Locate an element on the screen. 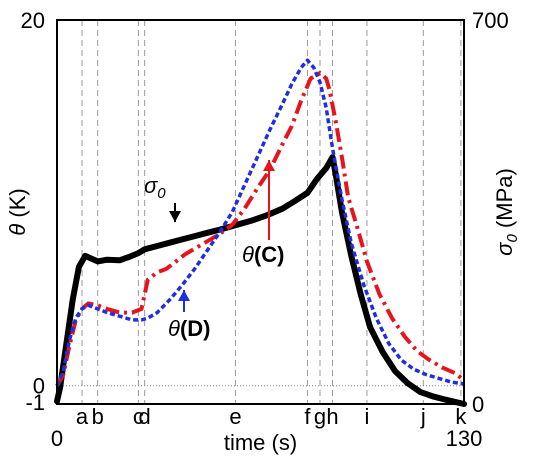 Image resolution: width=536 pixels, height=462 pixels. y-left-tick-1: 0 is located at coordinates (39, 386).